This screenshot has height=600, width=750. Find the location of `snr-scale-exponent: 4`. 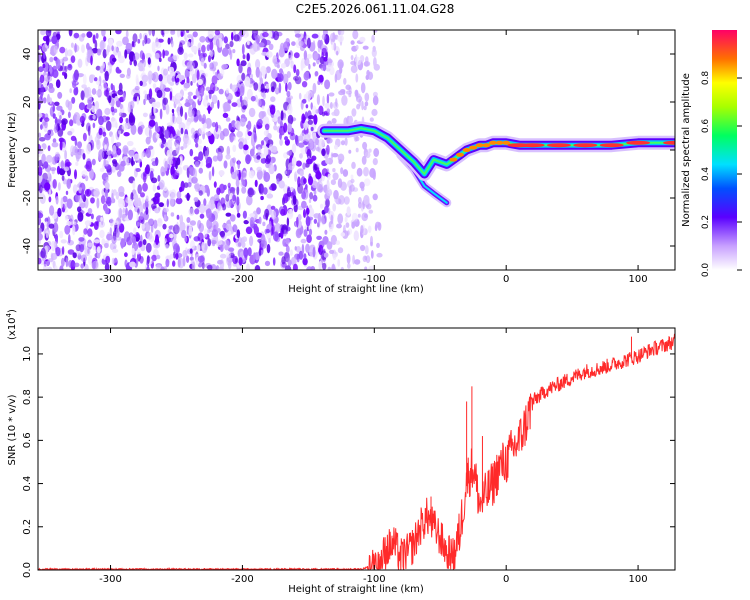

snr-scale-exponent: 4 is located at coordinates (9, 314).